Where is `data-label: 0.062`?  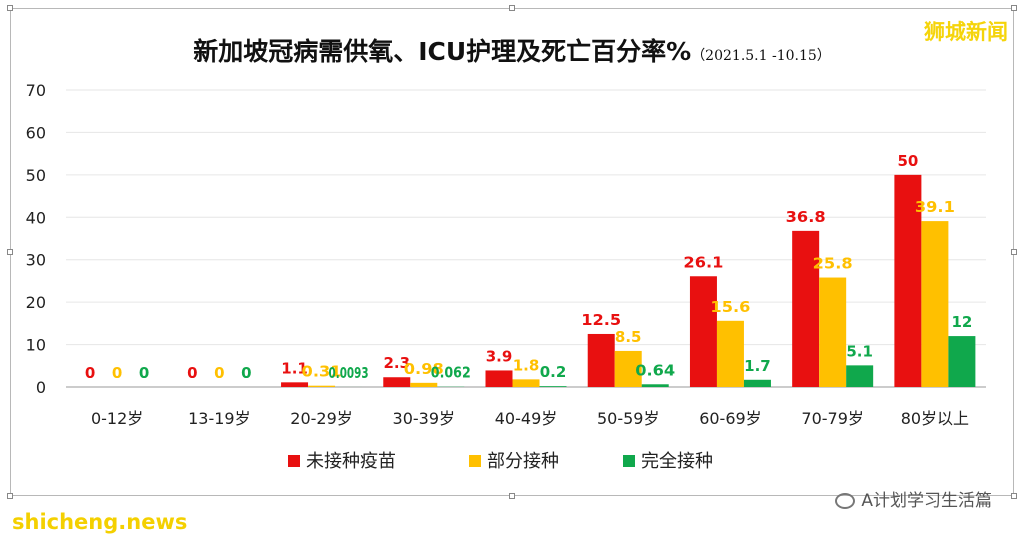
data-label: 0.062 is located at coordinates (451, 373).